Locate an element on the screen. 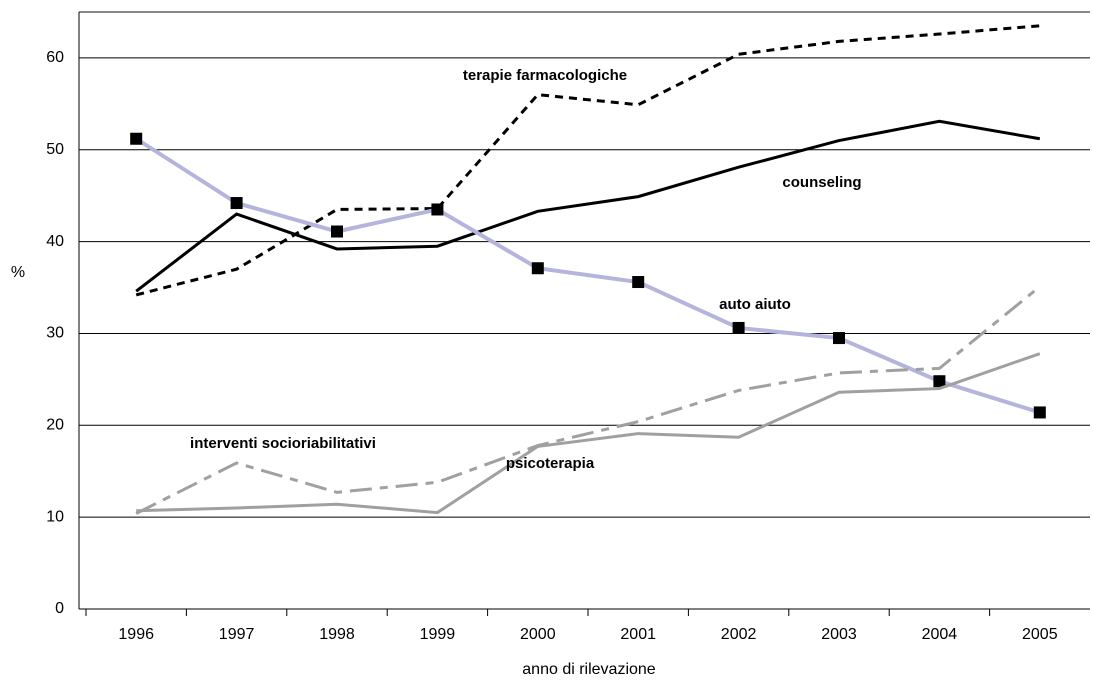  series-label: auto aiuto is located at coordinates (755, 304).